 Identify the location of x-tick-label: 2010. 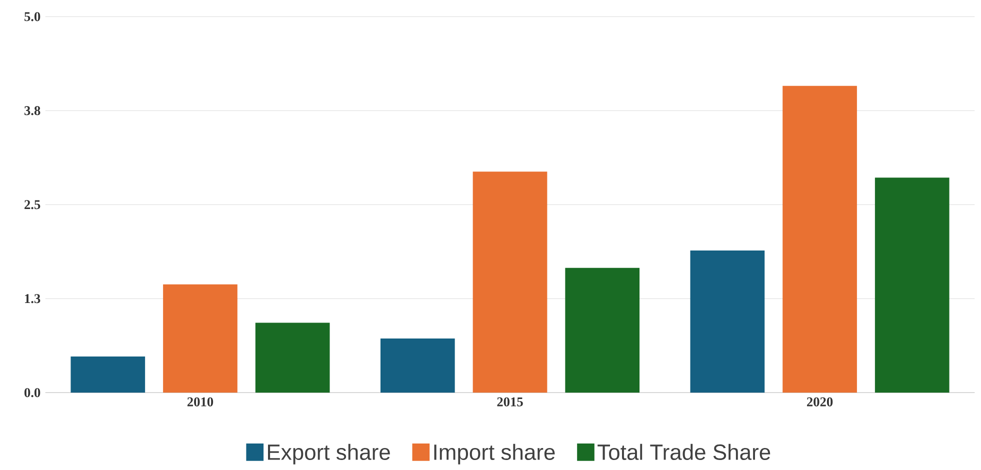
(200, 401).